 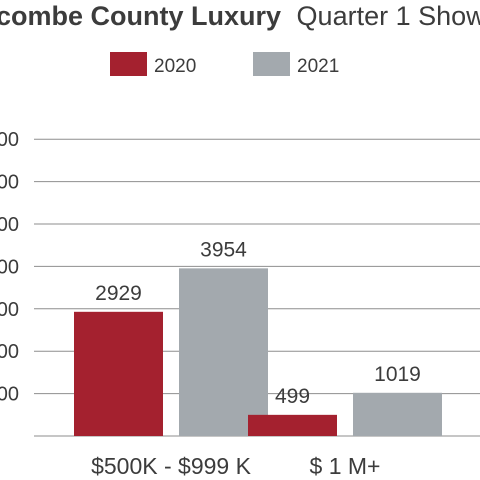 I want to click on data-label: 2929, so click(x=118, y=293).